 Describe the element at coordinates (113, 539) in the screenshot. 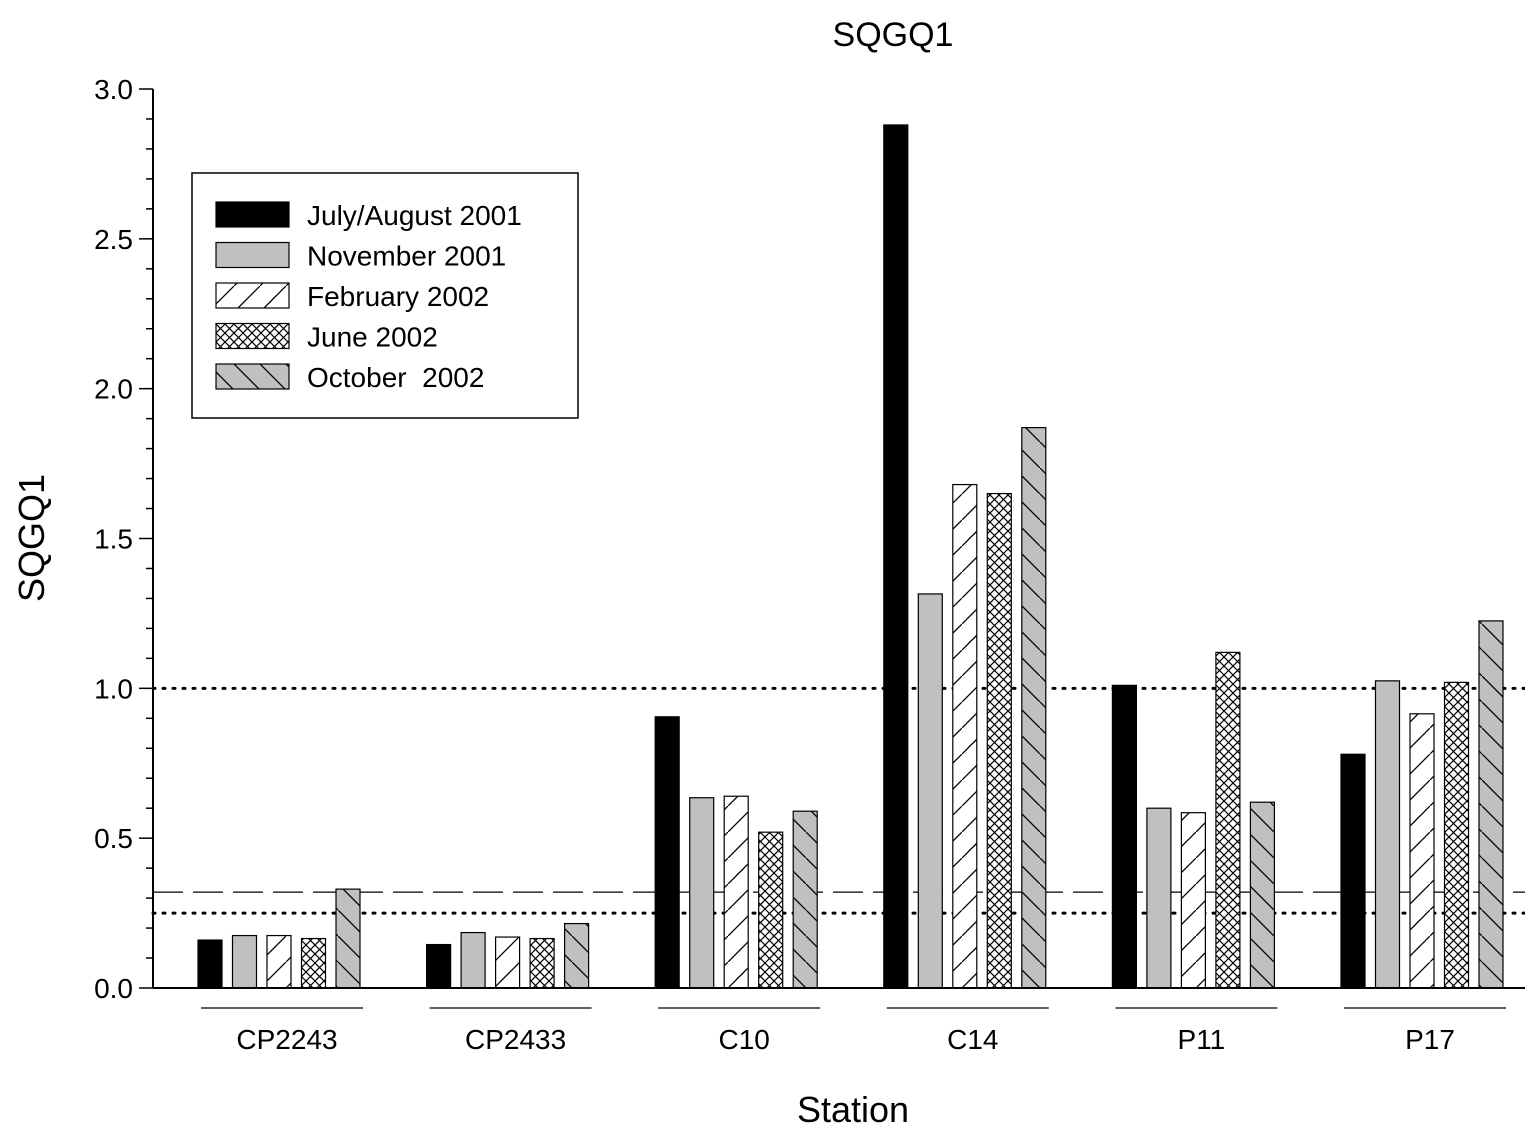

I see `y-tick-label: 1.5` at that location.